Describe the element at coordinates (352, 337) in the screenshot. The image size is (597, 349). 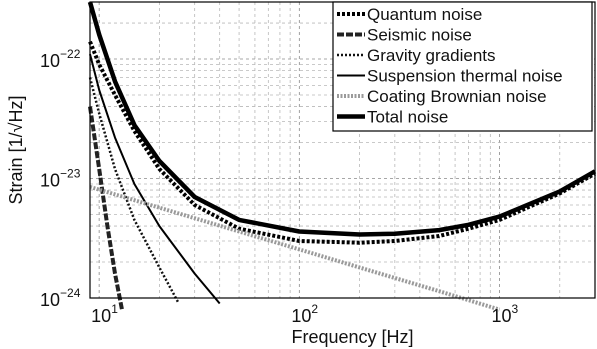
I see `x-axis-label: Frequency [Hz]` at that location.